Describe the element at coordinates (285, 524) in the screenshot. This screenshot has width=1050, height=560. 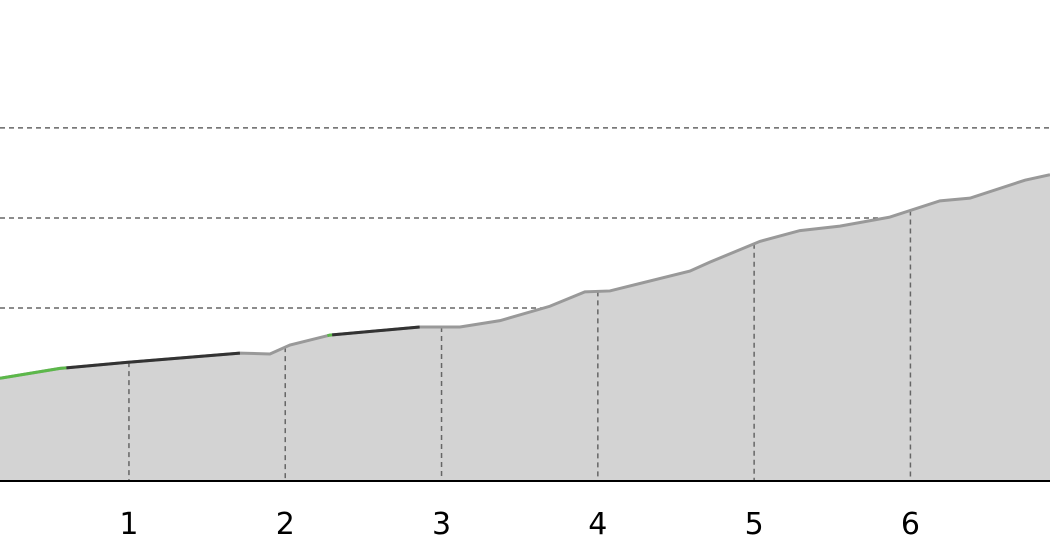
I see `x-tick-label: 2` at that location.